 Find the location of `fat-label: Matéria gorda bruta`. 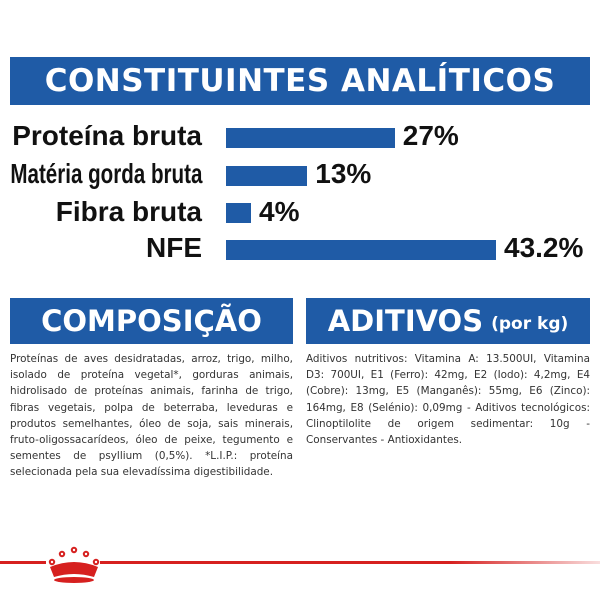

fat-label: Matéria gorda bruta is located at coordinates (106, 173).